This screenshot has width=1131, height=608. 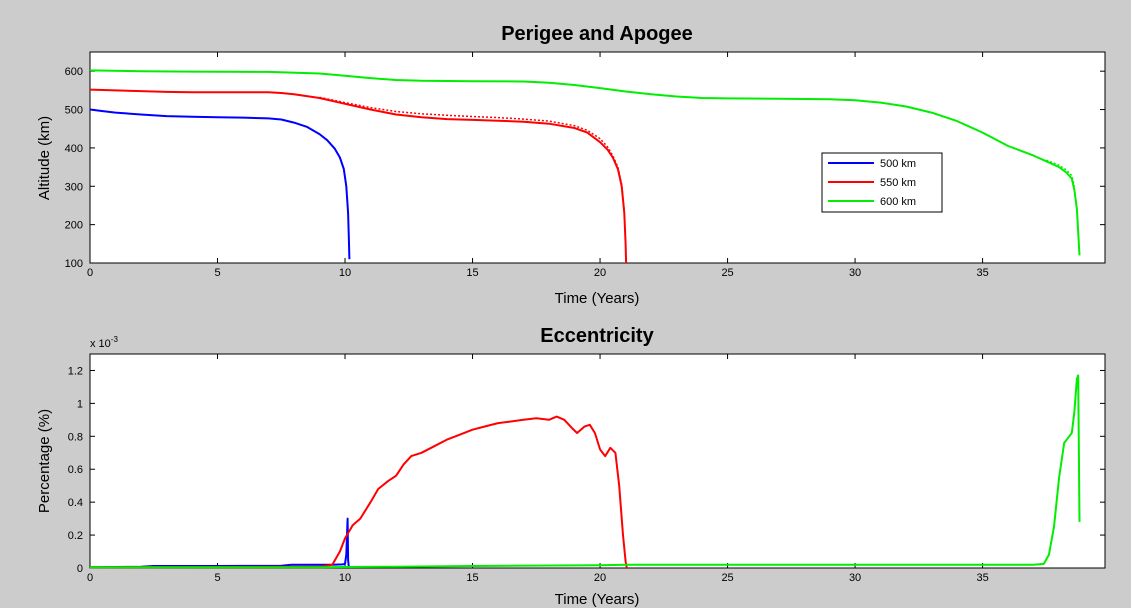 What do you see at coordinates (74, 111) in the screenshot?
I see `y-tick-label: 500` at bounding box center [74, 111].